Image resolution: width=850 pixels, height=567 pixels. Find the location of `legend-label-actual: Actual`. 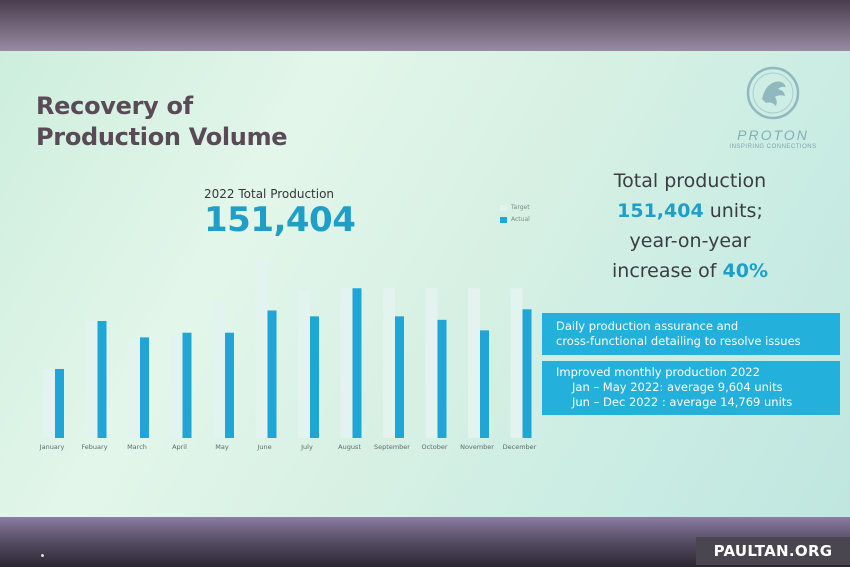

legend-label-actual: Actual is located at coordinates (520, 219).